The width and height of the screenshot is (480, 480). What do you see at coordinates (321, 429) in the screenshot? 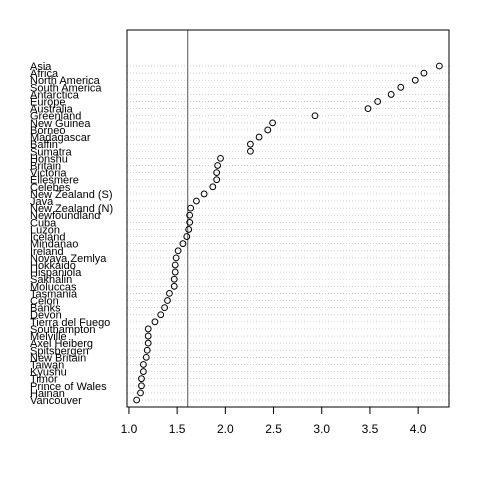
I see `x-tick-label: 3.0` at bounding box center [321, 429].